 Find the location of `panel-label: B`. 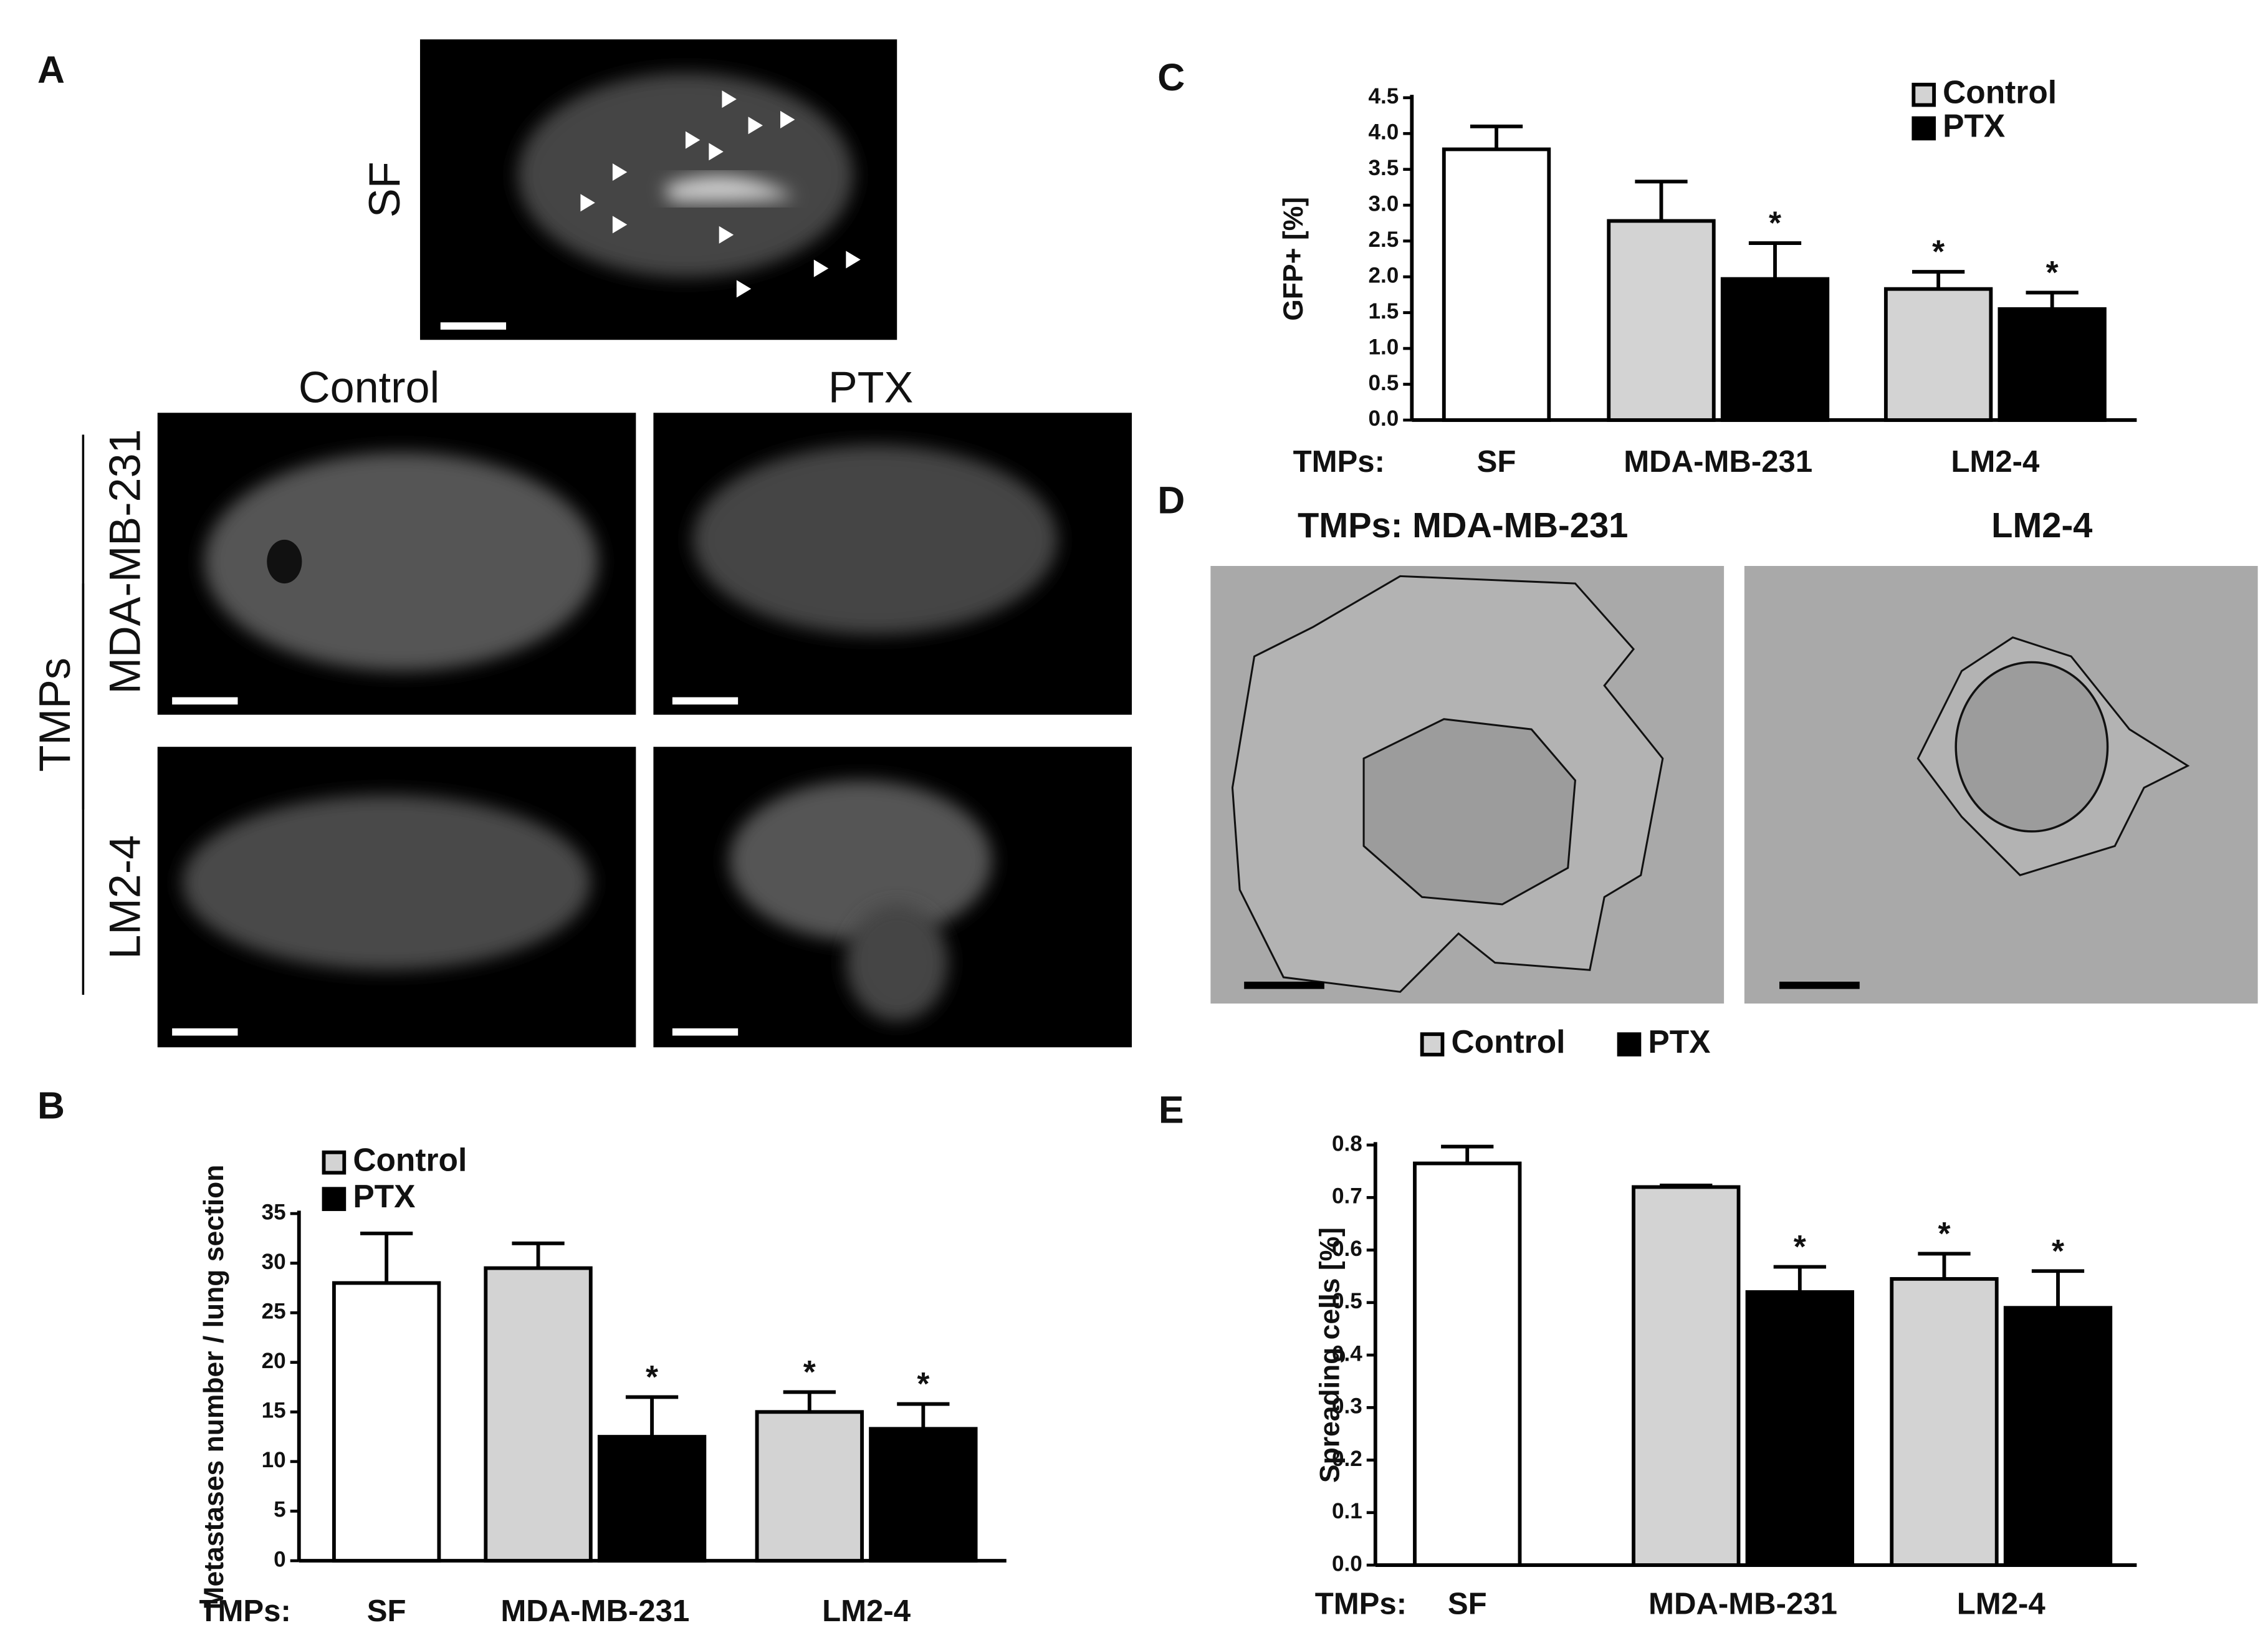

panel-label: B is located at coordinates (51, 1106).